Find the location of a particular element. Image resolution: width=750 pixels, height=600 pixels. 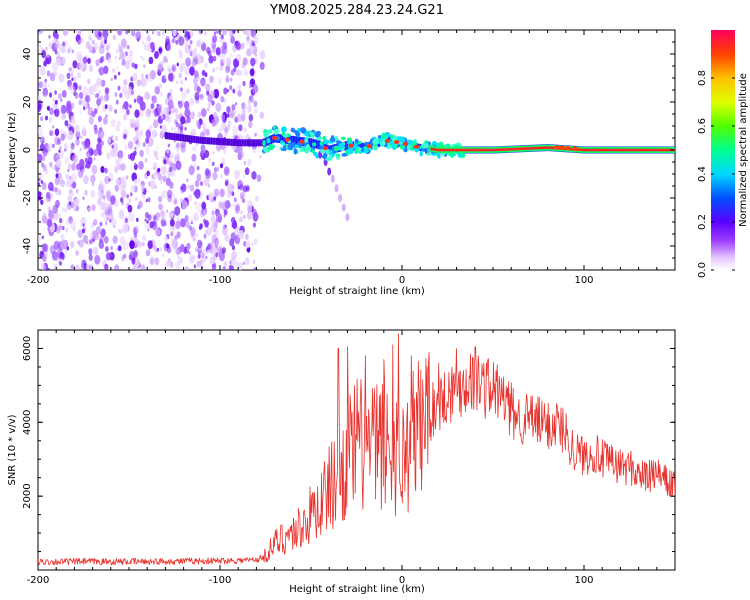

spectrogram-ytick-label: -20 is located at coordinates (27, 198).